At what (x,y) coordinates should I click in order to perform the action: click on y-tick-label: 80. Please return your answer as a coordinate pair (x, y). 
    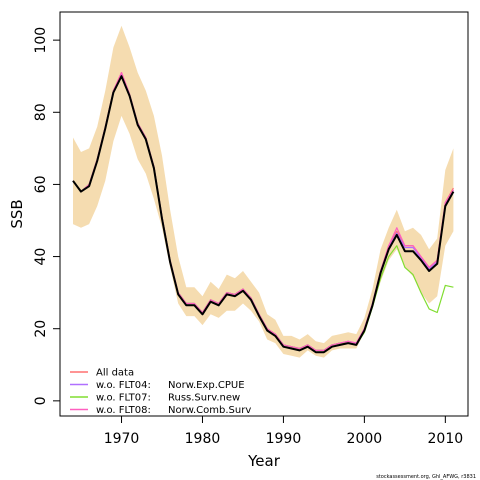
    Looking at the image, I should click on (41, 112).